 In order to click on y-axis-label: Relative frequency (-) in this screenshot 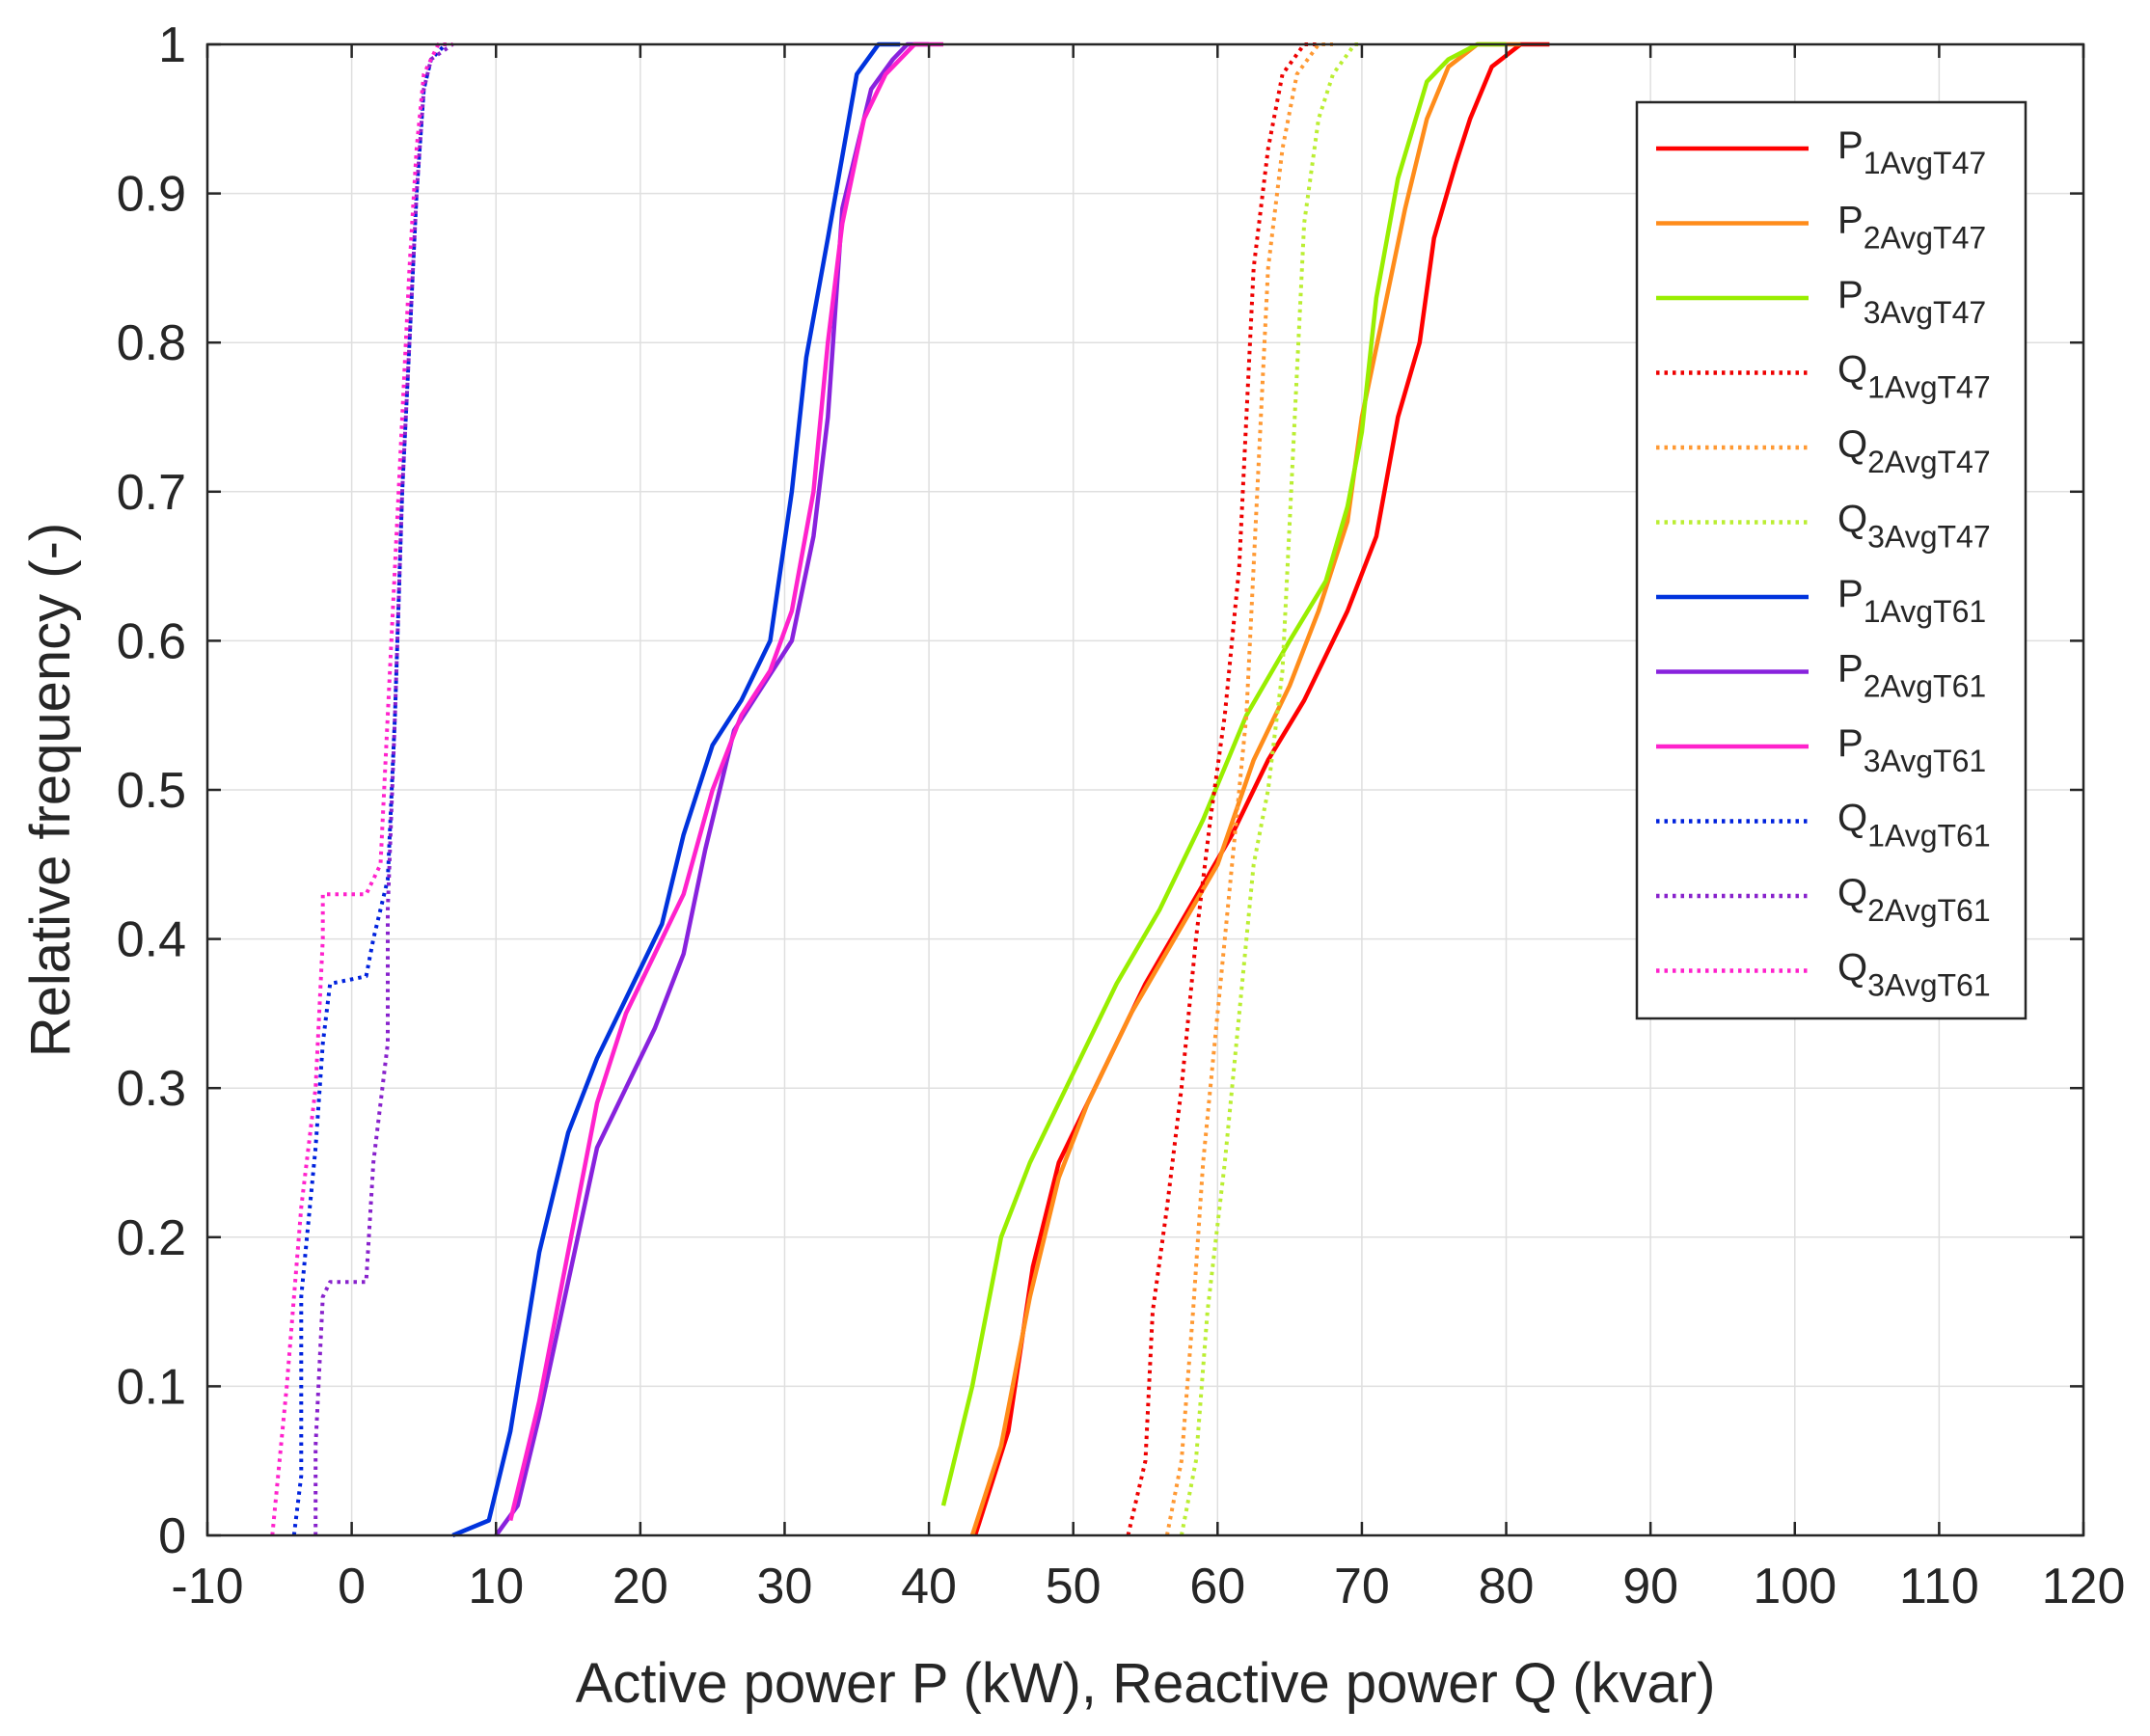, I will do `click(50, 790)`.